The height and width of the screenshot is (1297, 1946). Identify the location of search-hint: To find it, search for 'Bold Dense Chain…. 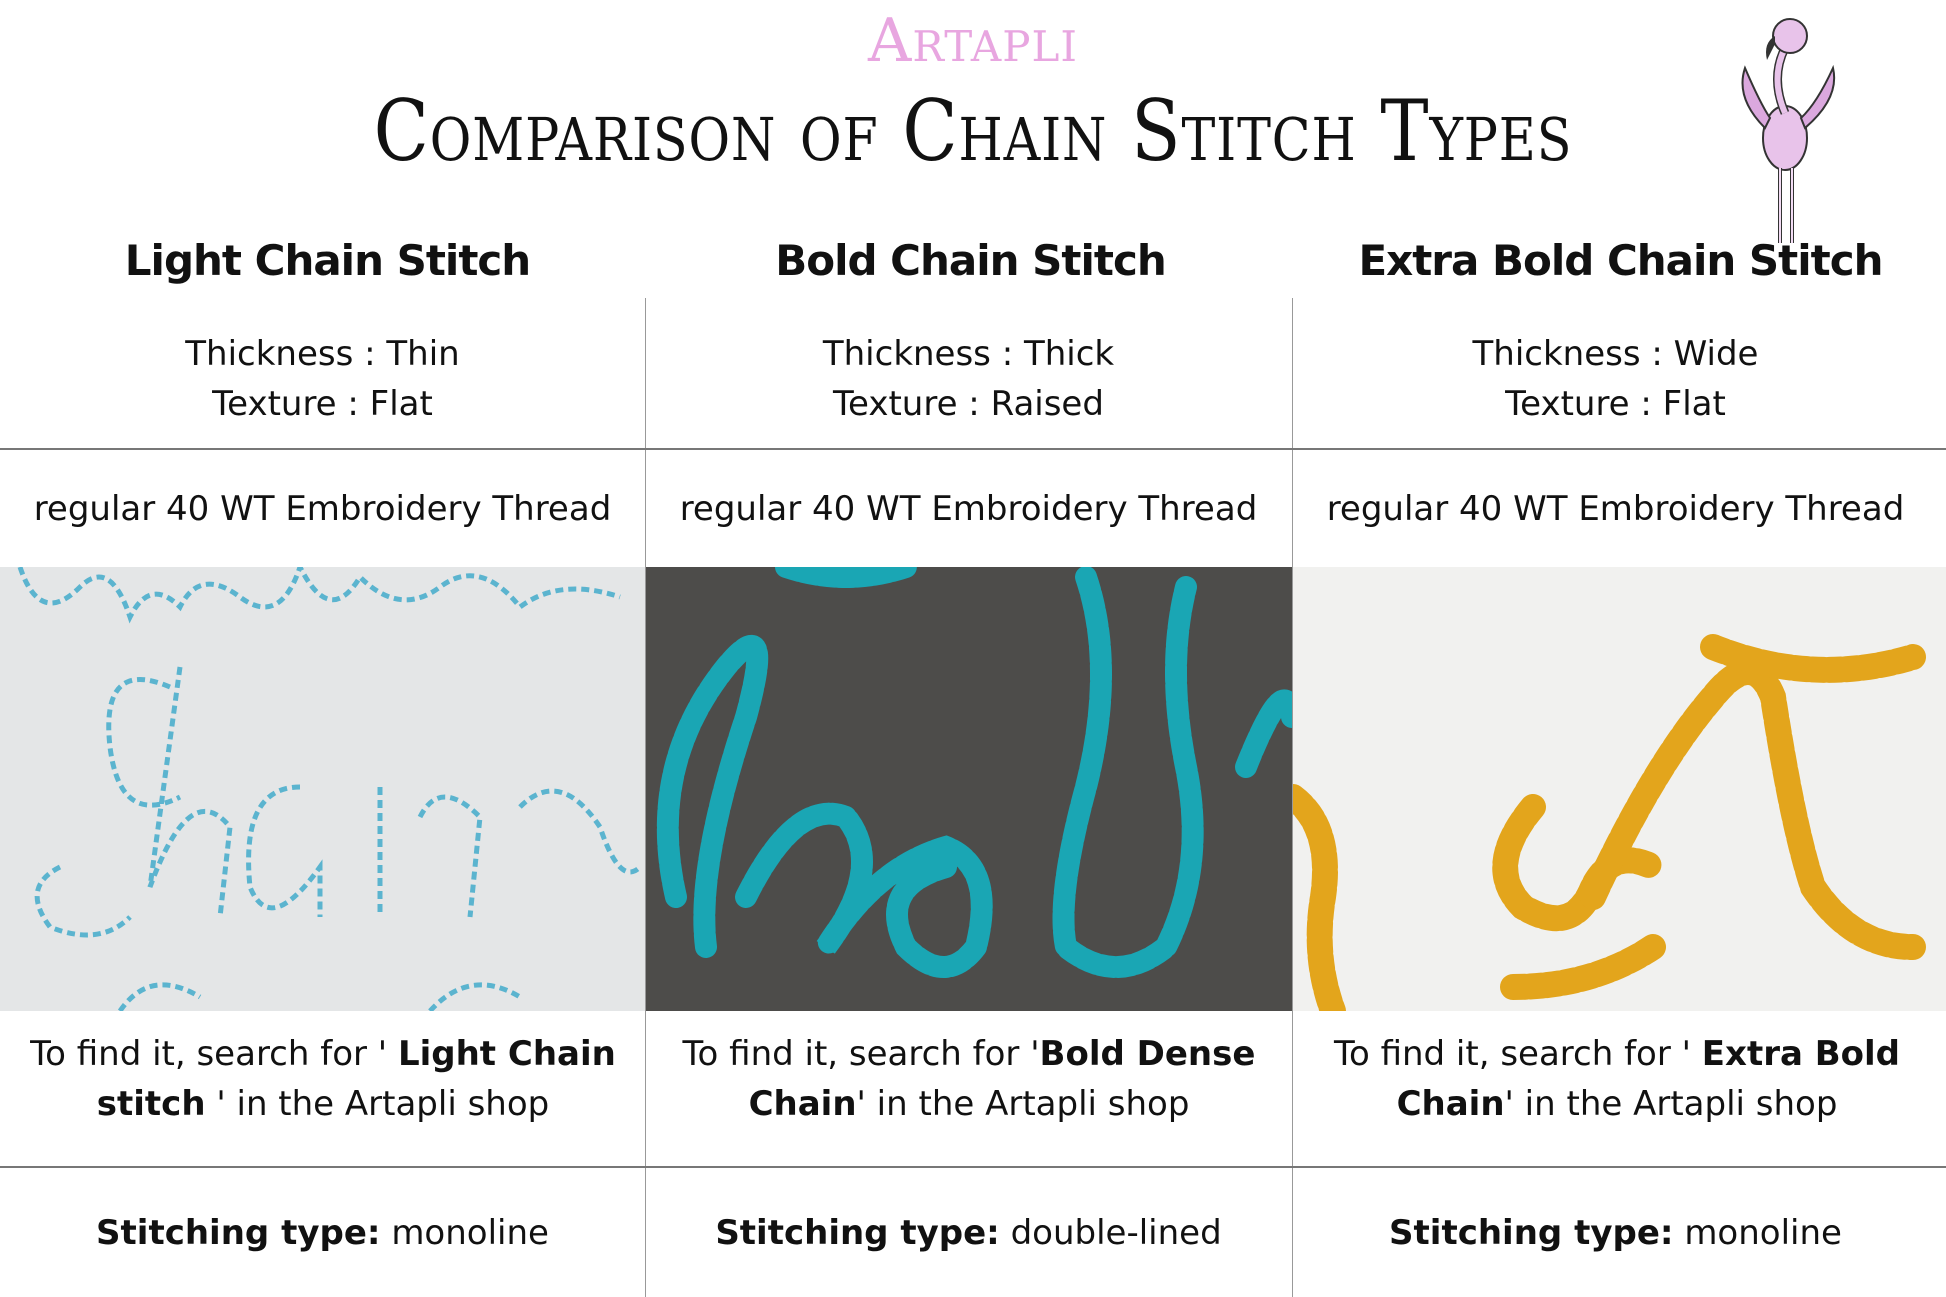
(969, 1088).